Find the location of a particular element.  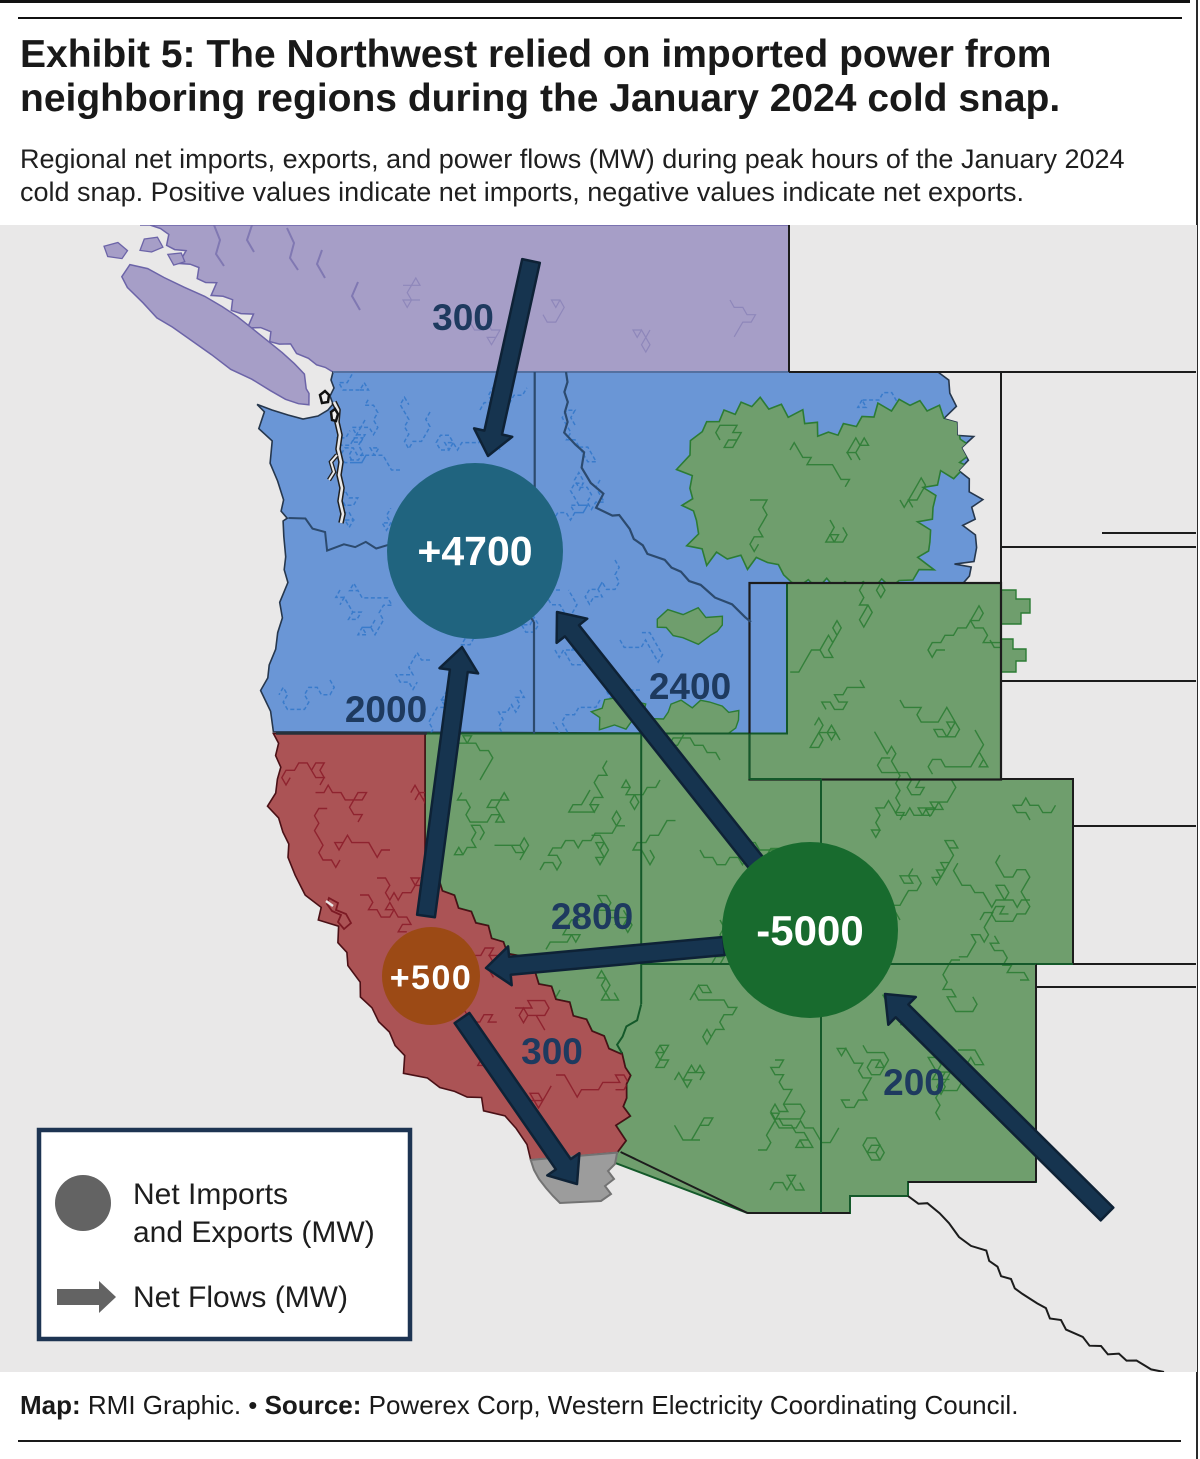

svg-text: Net Imports is located at coordinates (210, 1194).